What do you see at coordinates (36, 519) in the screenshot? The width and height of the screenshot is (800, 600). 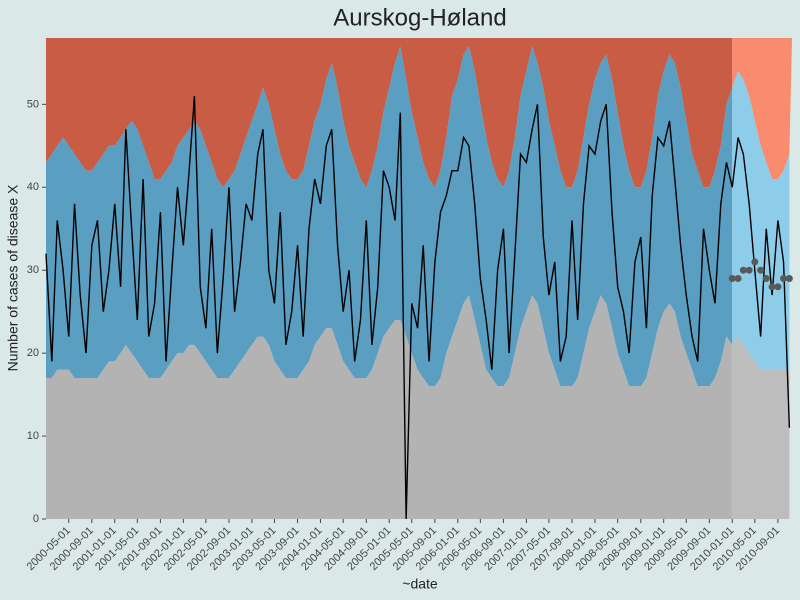 I see `y-tick-label: 0` at bounding box center [36, 519].